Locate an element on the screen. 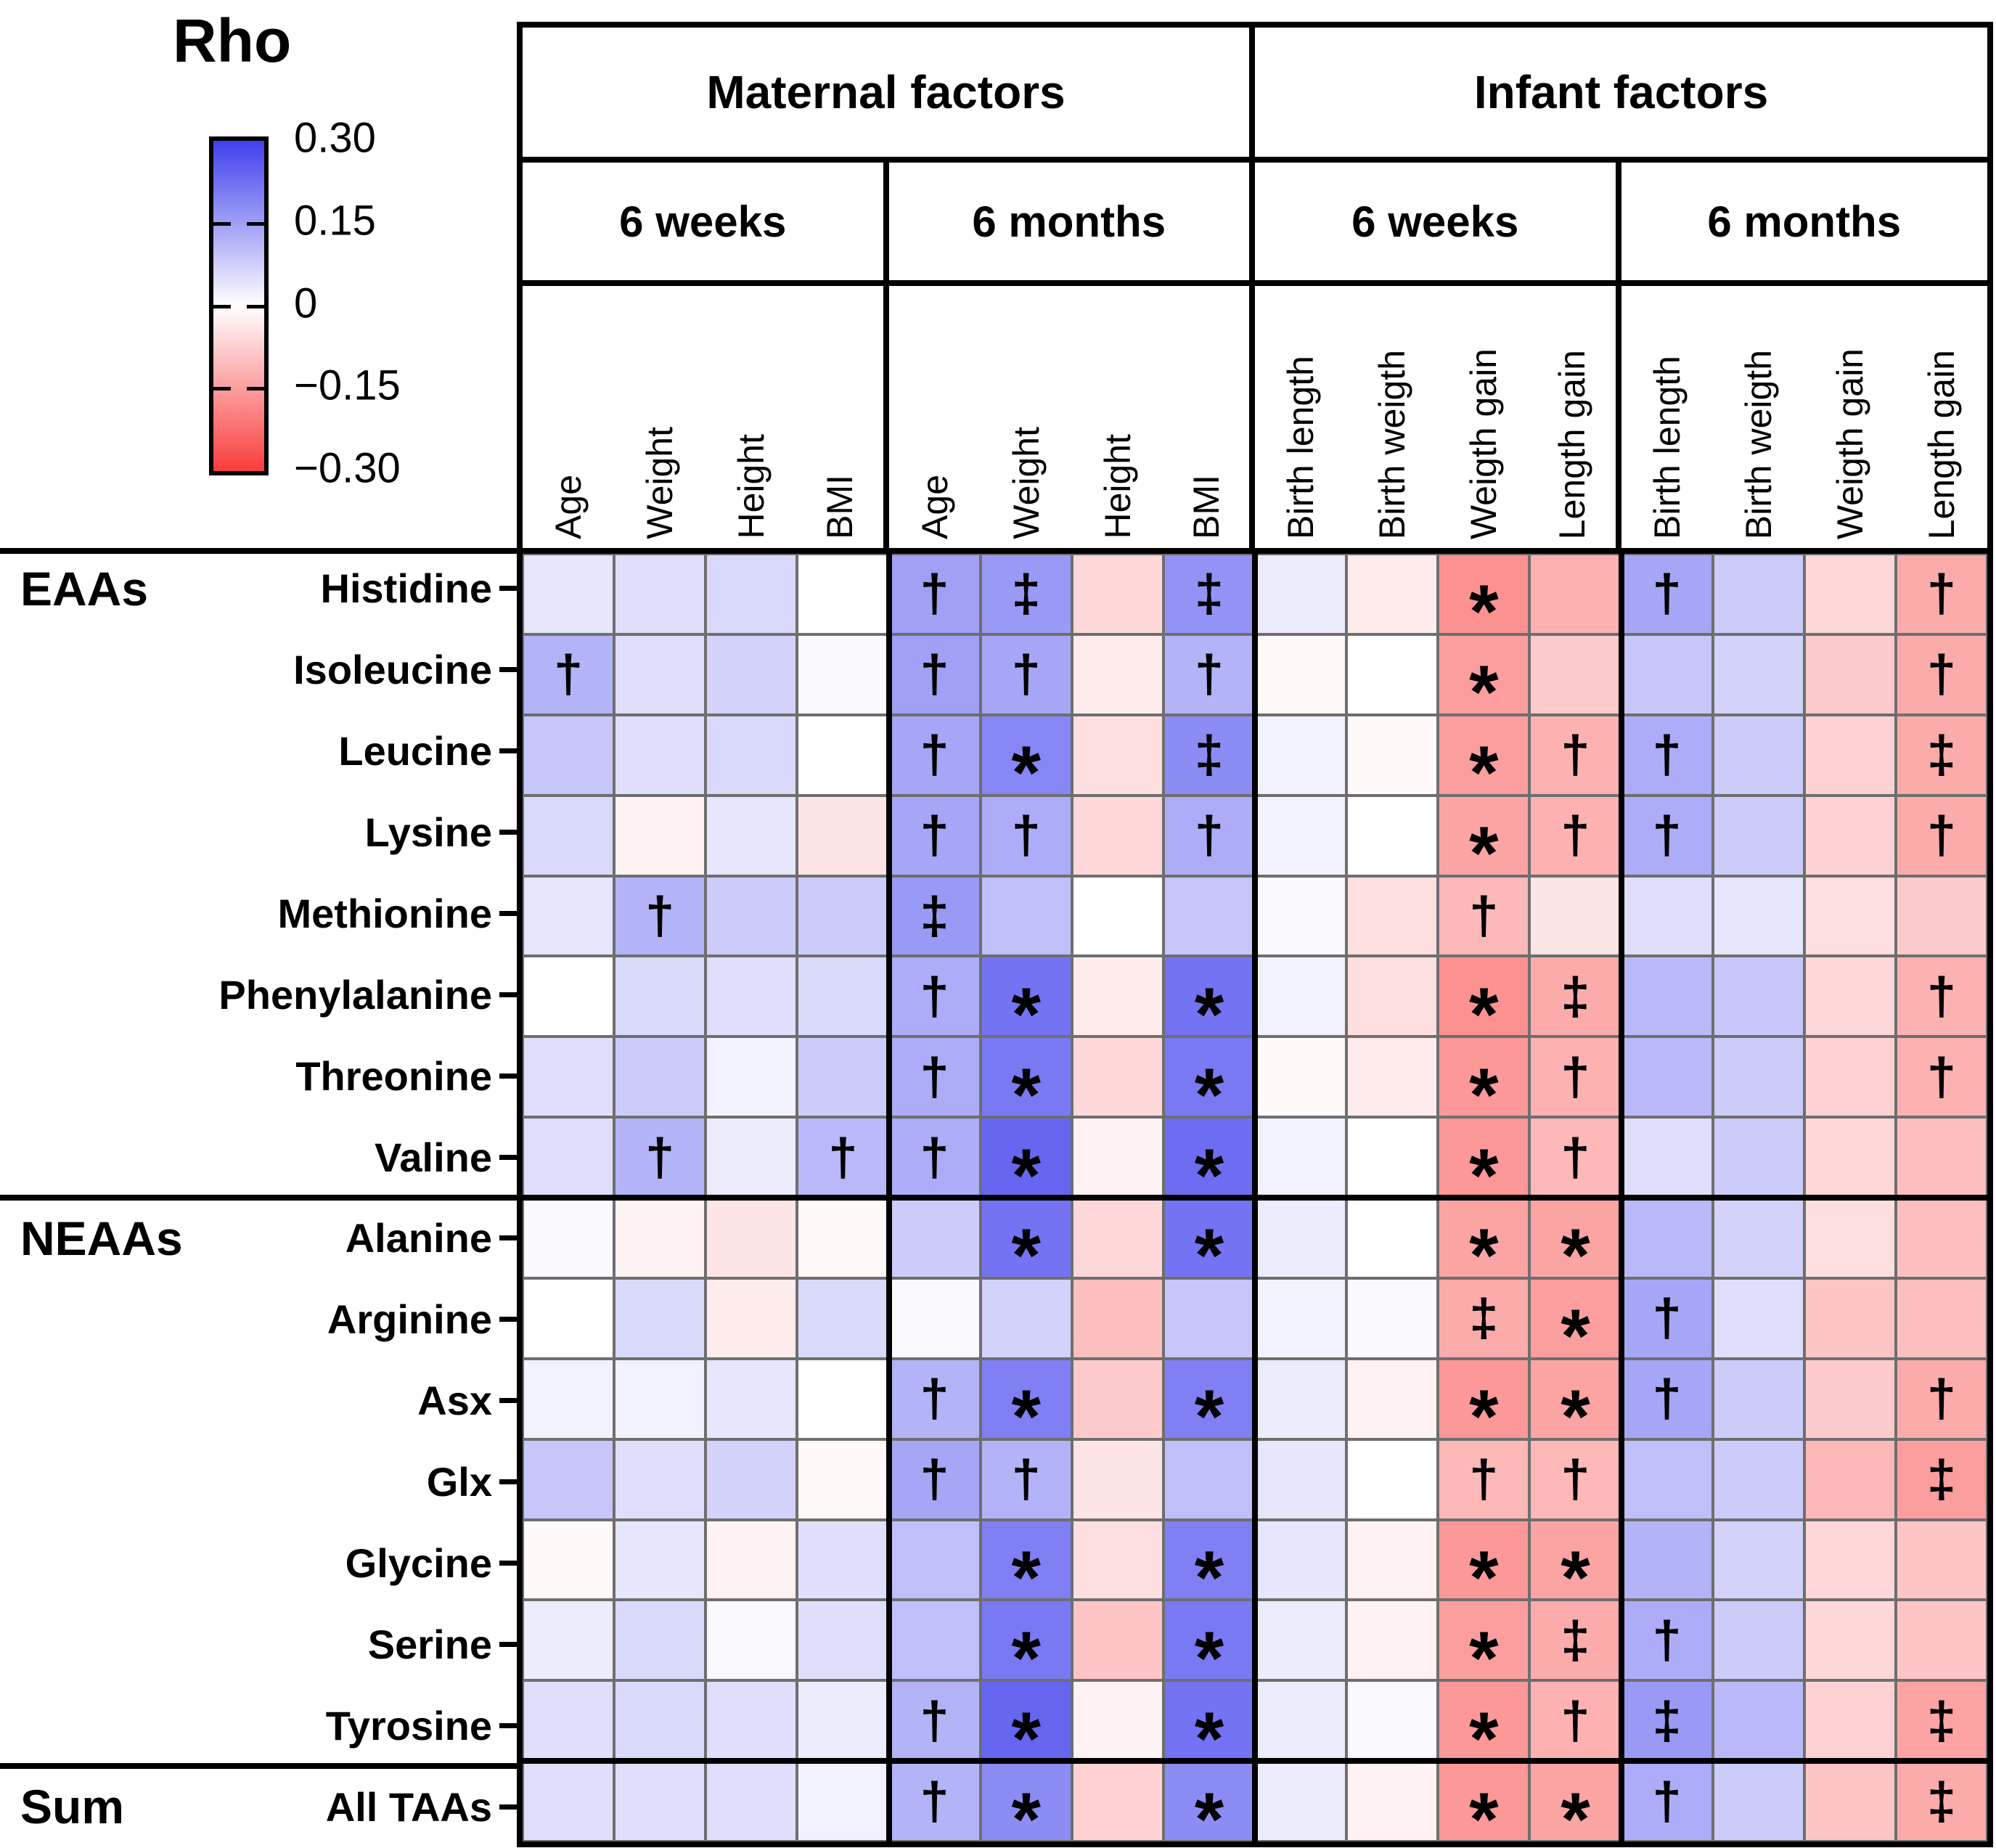  column-group-header-row: Maternal factors Infant factors is located at coordinates (1255, 89).